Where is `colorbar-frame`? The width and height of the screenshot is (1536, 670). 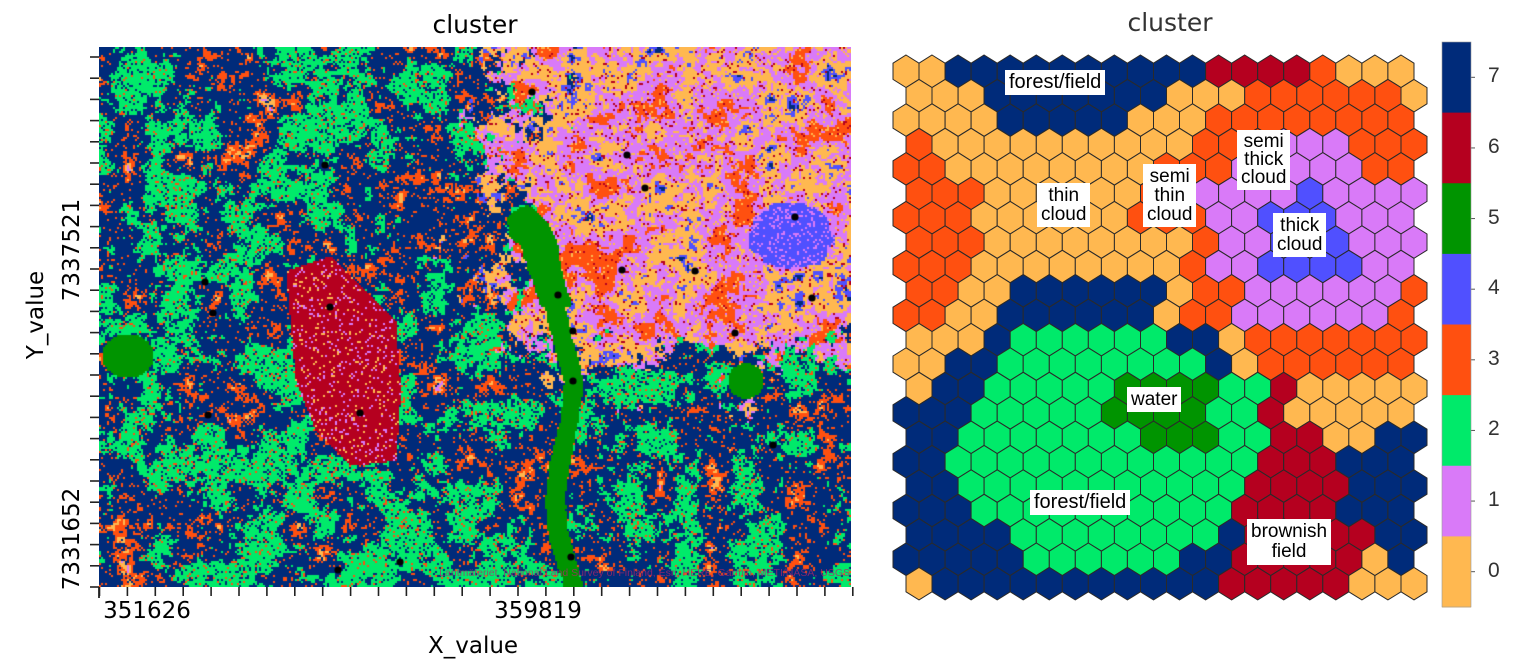
colorbar-frame is located at coordinates (1456, 324).